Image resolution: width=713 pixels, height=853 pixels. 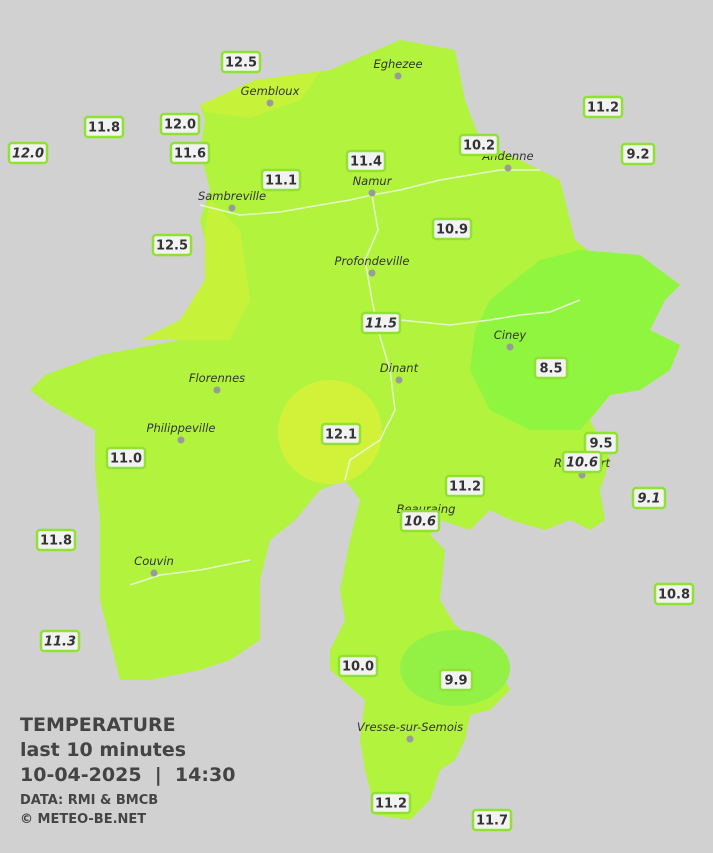 I want to click on city-name: Gembloux, so click(x=270, y=91).